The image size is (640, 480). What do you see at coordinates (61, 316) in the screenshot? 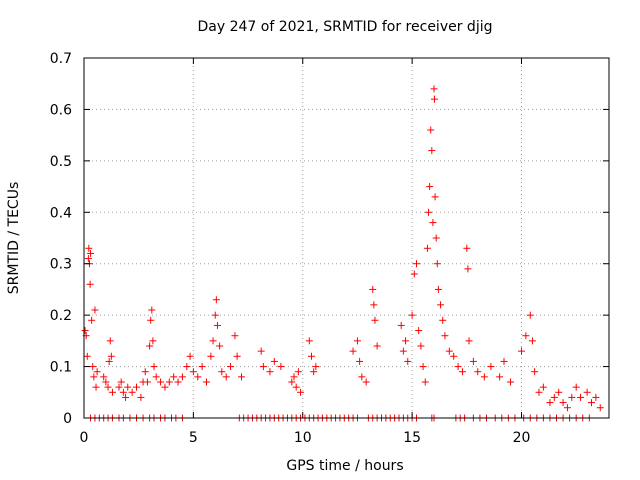
I see `y-tick-label: 0.2` at bounding box center [61, 316].